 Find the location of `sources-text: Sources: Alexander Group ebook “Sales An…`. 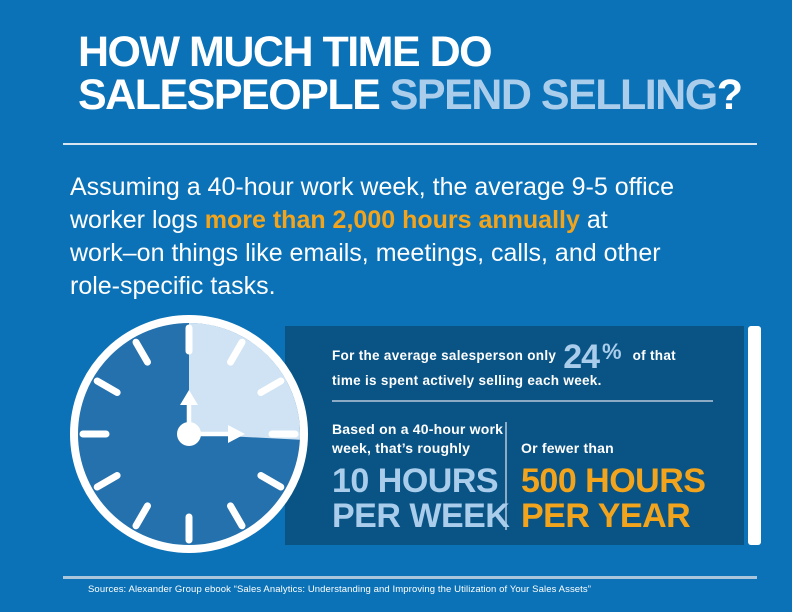

sources-text: Sources: Alexander Group ebook “Sales An… is located at coordinates (340, 589).